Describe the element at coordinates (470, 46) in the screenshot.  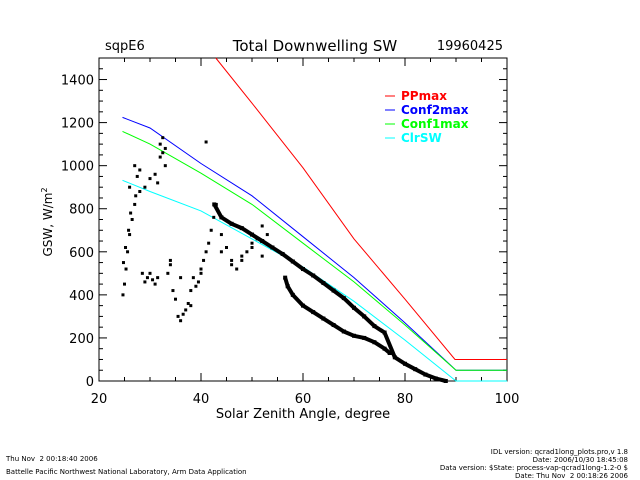
I see `date-label: 19960425` at that location.